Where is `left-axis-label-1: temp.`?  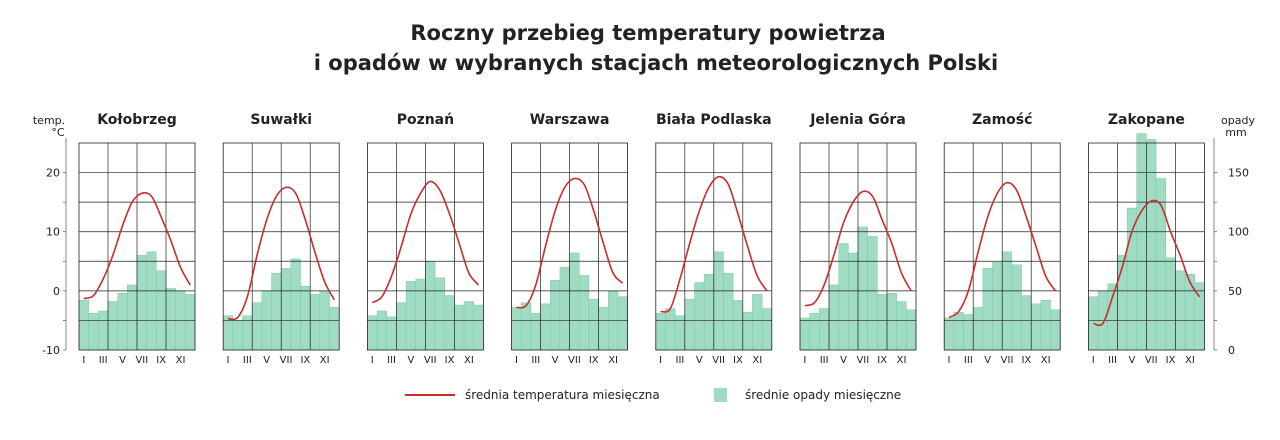 left-axis-label-1: temp. is located at coordinates (49, 120).